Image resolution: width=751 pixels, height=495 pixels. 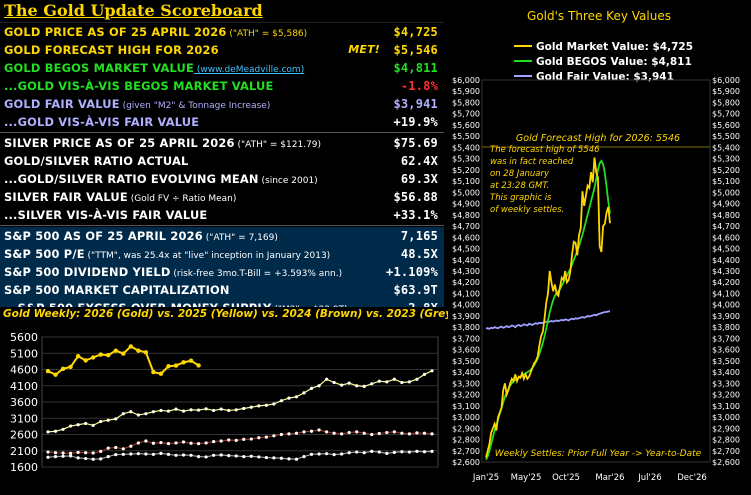 What do you see at coordinates (466, 383) in the screenshot?
I see `kv-y-tick-left: $3,300` at bounding box center [466, 383].